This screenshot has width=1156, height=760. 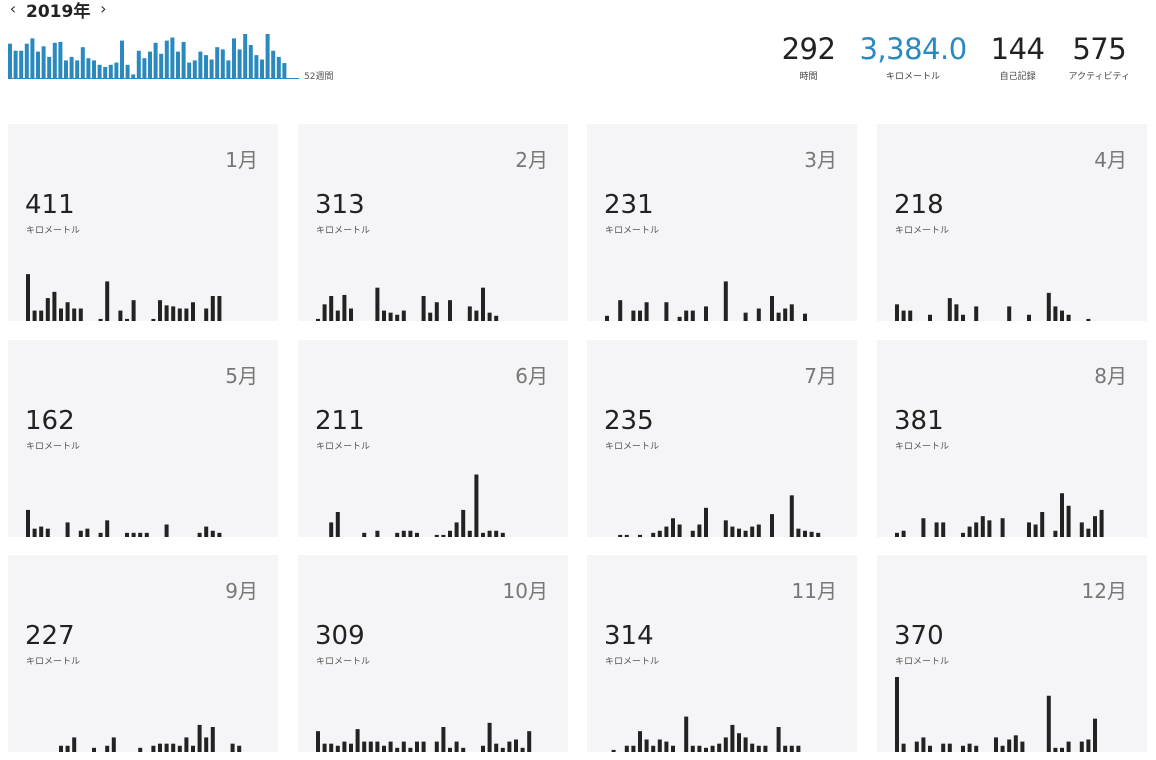 What do you see at coordinates (722, 653) in the screenshot?
I see `month-card: 11月 314 キロメートル` at bounding box center [722, 653].